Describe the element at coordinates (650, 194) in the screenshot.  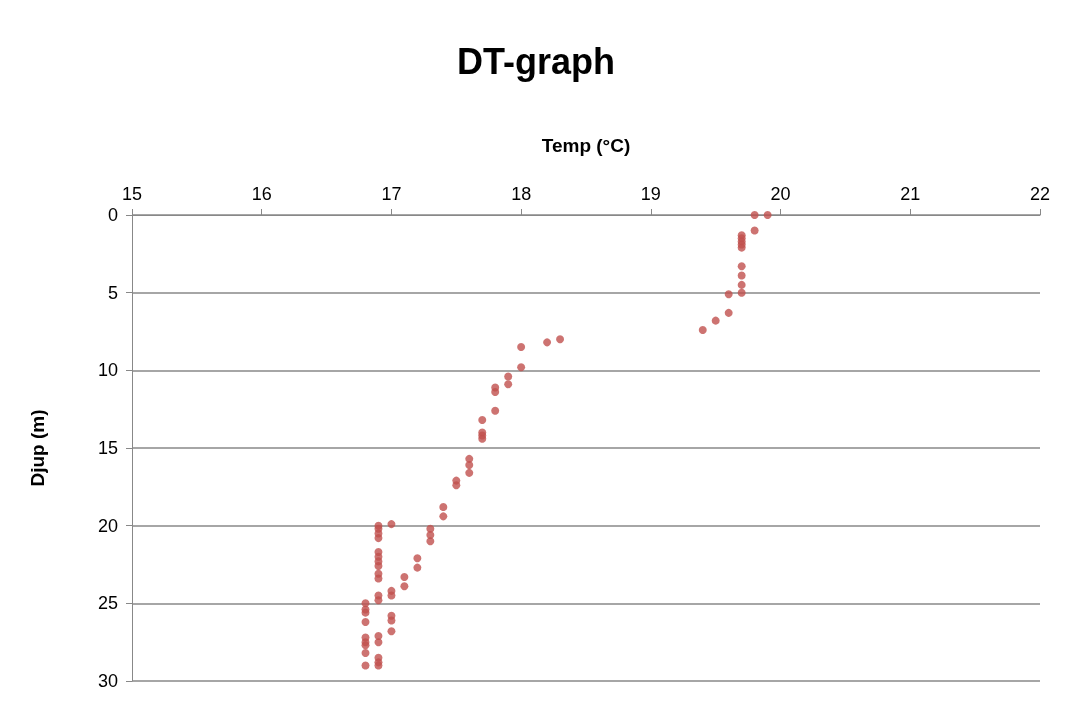
I see `x-tick-label: 19` at that location.